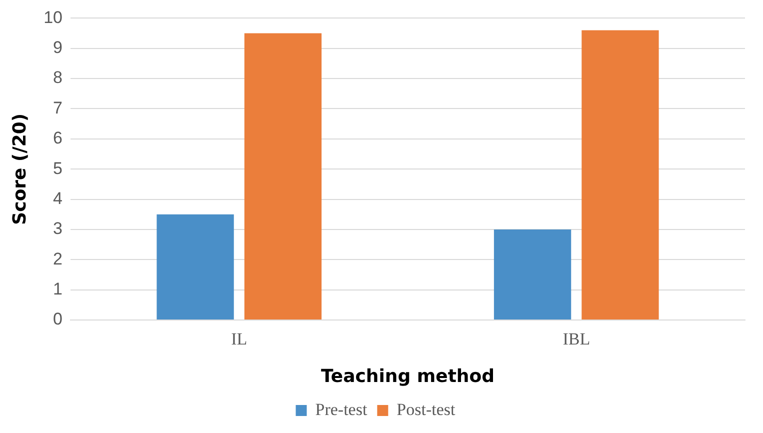 Image resolution: width=763 pixels, height=433 pixels. Describe the element at coordinates (58, 48) in the screenshot. I see `y-tick-label: 9` at that location.